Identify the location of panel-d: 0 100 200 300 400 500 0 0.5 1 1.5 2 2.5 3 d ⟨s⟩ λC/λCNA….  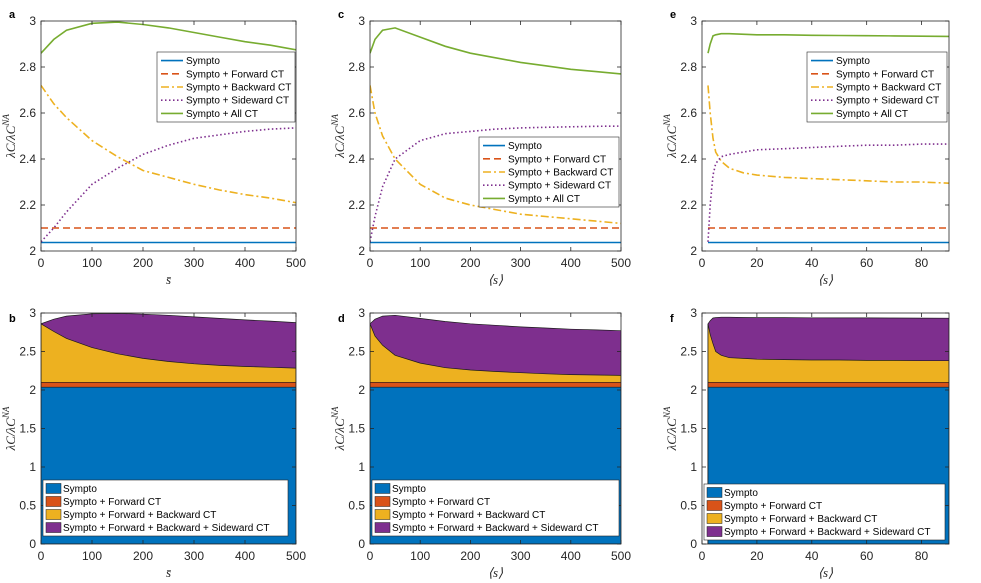
(480, 443).